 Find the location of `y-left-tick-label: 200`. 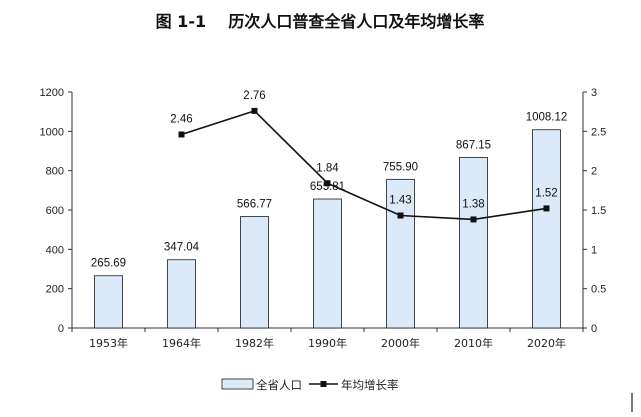

y-left-tick-label: 200 is located at coordinates (55, 290).